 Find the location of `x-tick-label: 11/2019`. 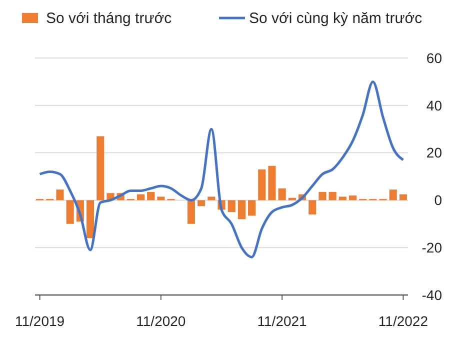

x-tick-label: 11/2019 is located at coordinates (40, 321).